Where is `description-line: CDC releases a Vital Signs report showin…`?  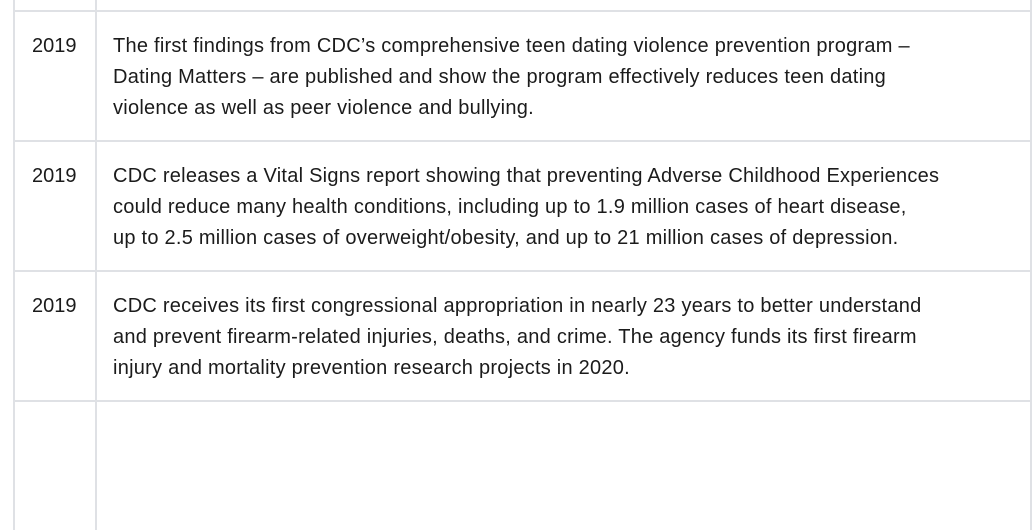
description-line: CDC releases a Vital Signs report showin… is located at coordinates (526, 176).